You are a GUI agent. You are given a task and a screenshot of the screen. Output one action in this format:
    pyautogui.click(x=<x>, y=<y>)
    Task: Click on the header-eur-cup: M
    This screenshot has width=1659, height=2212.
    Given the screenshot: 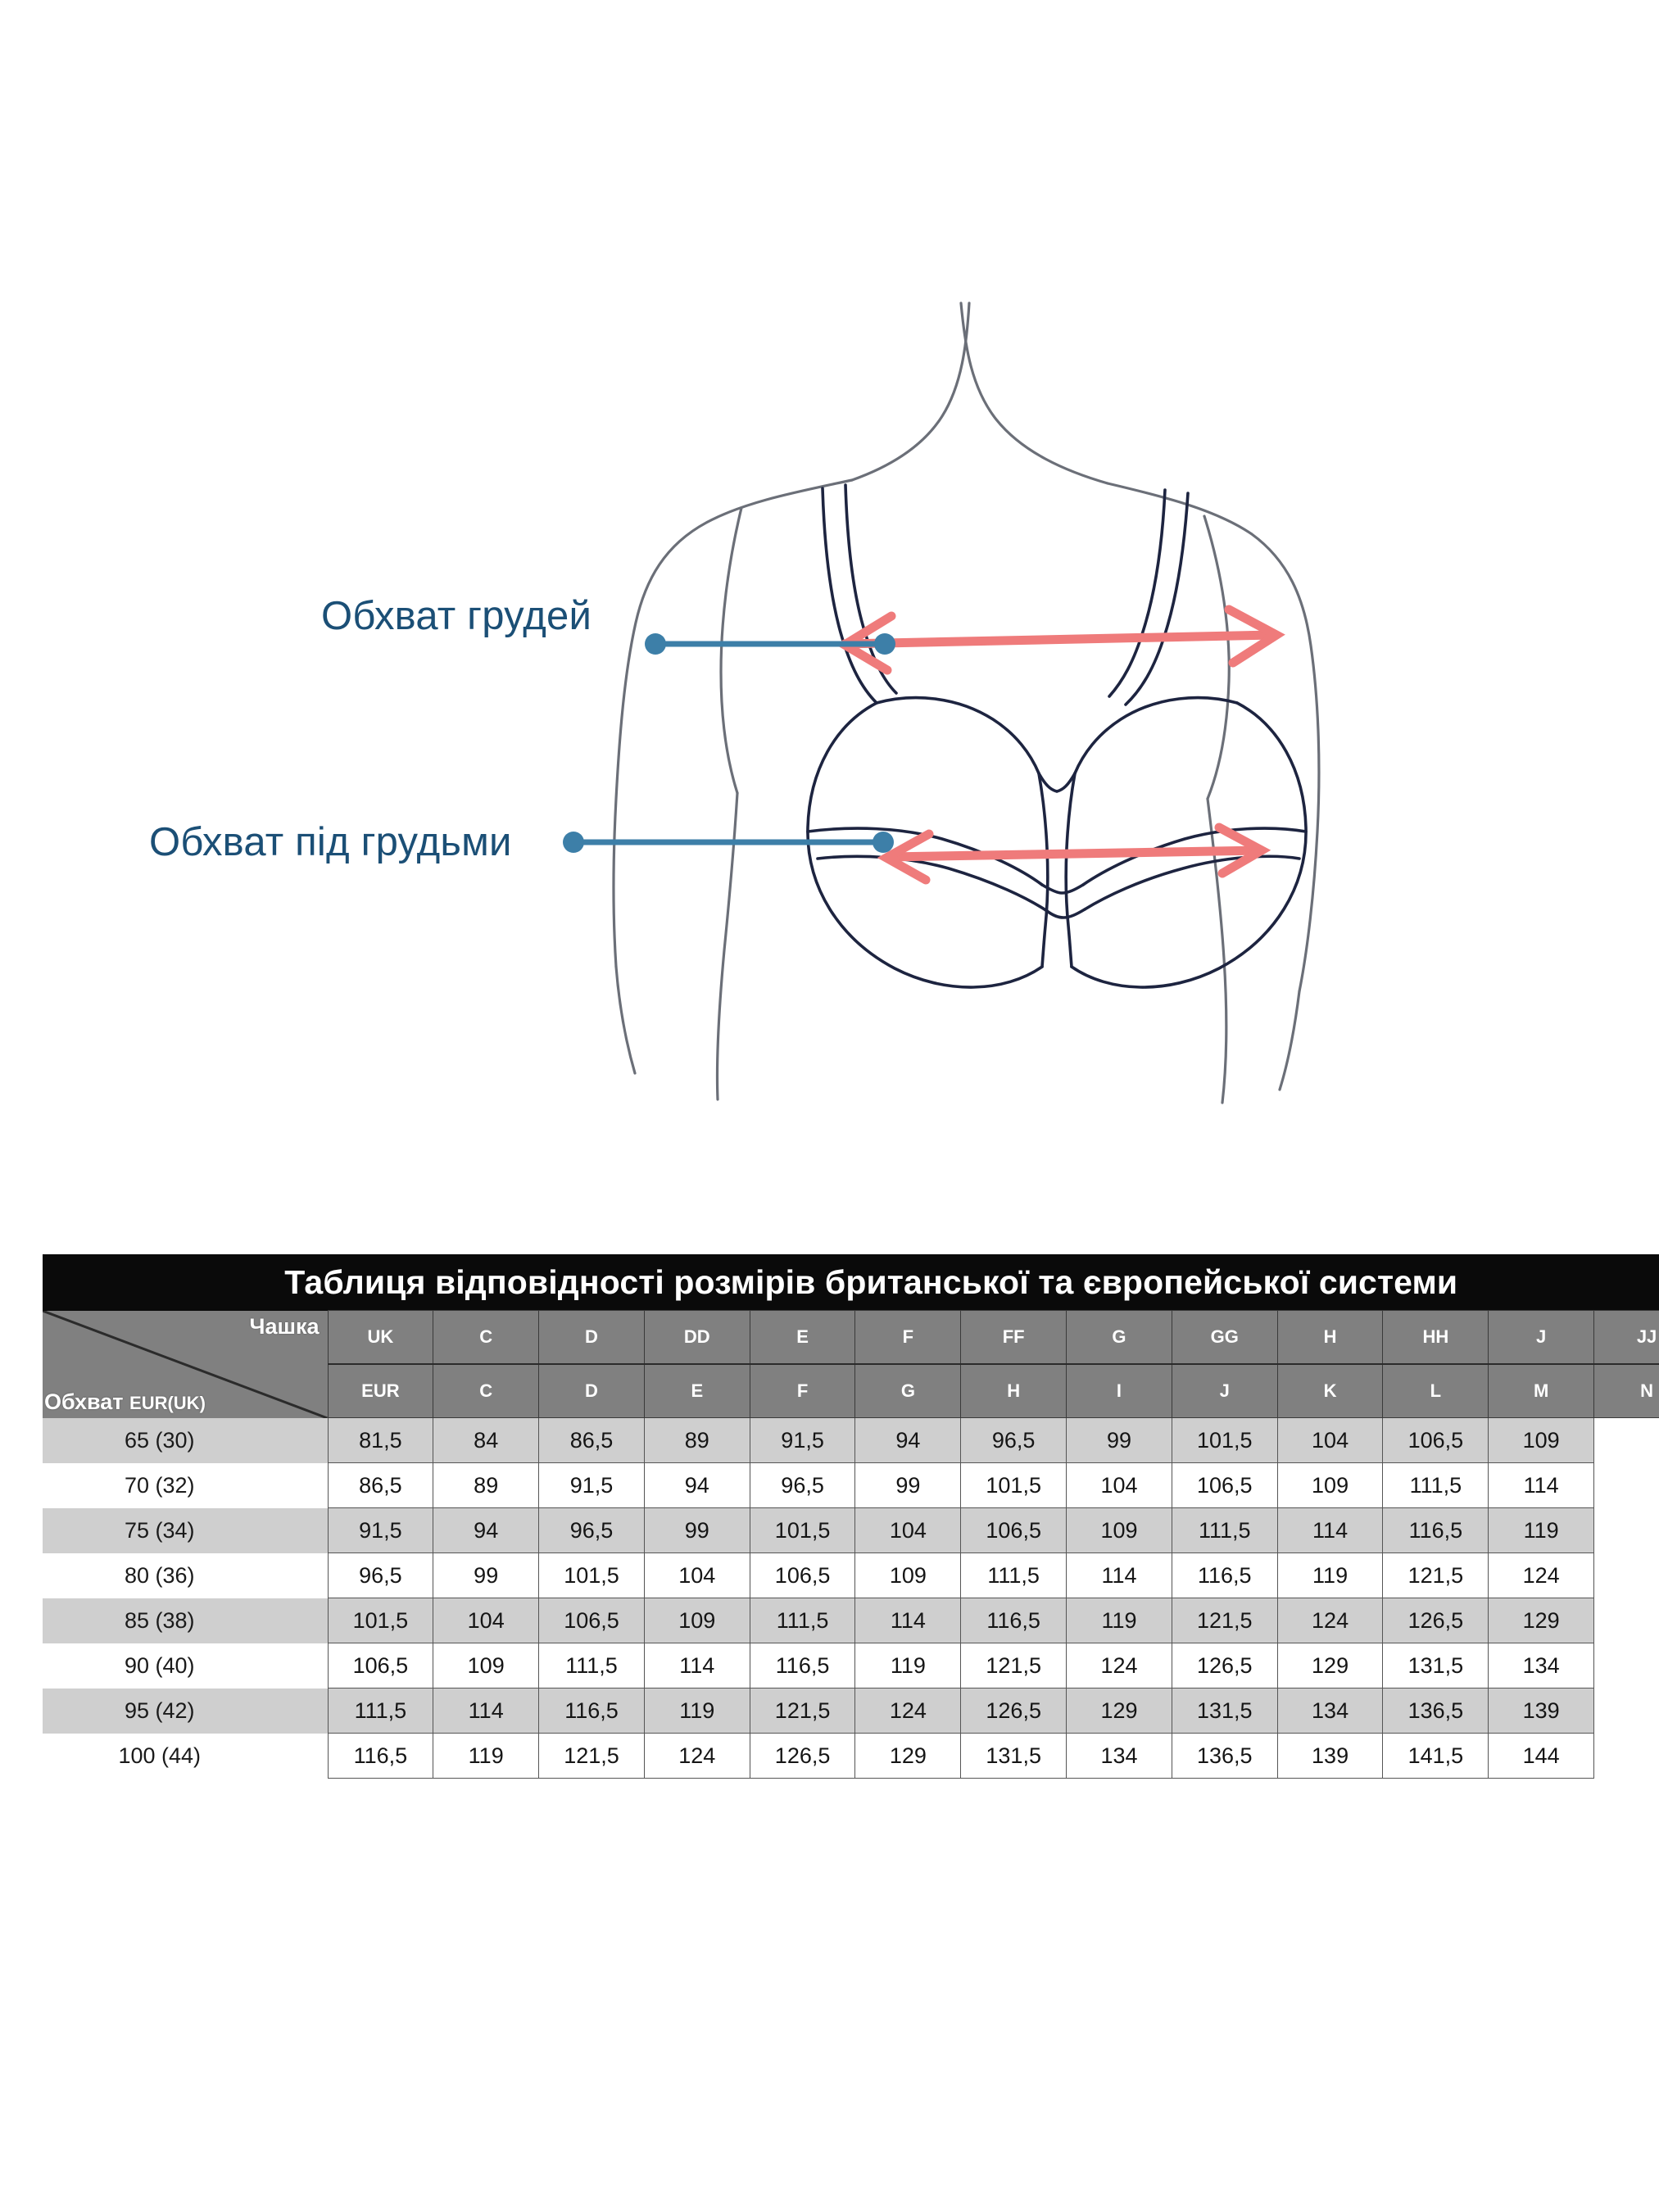 What is the action you would take?
    pyautogui.click(x=1541, y=1390)
    